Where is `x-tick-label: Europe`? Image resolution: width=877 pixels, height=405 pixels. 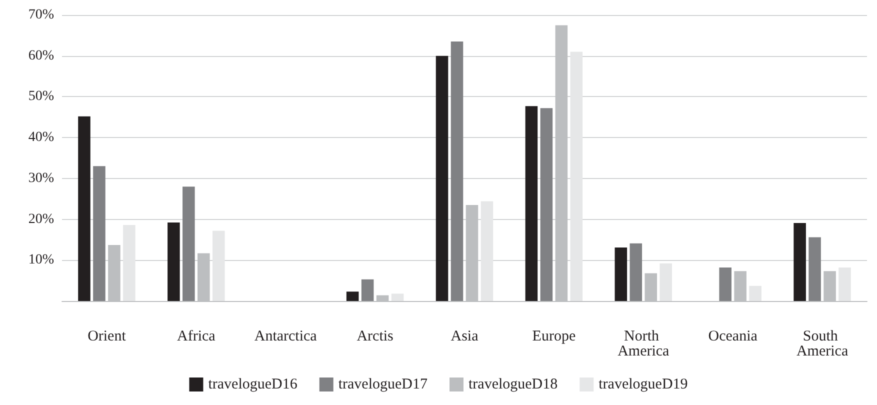 x-tick-label: Europe is located at coordinates (554, 336).